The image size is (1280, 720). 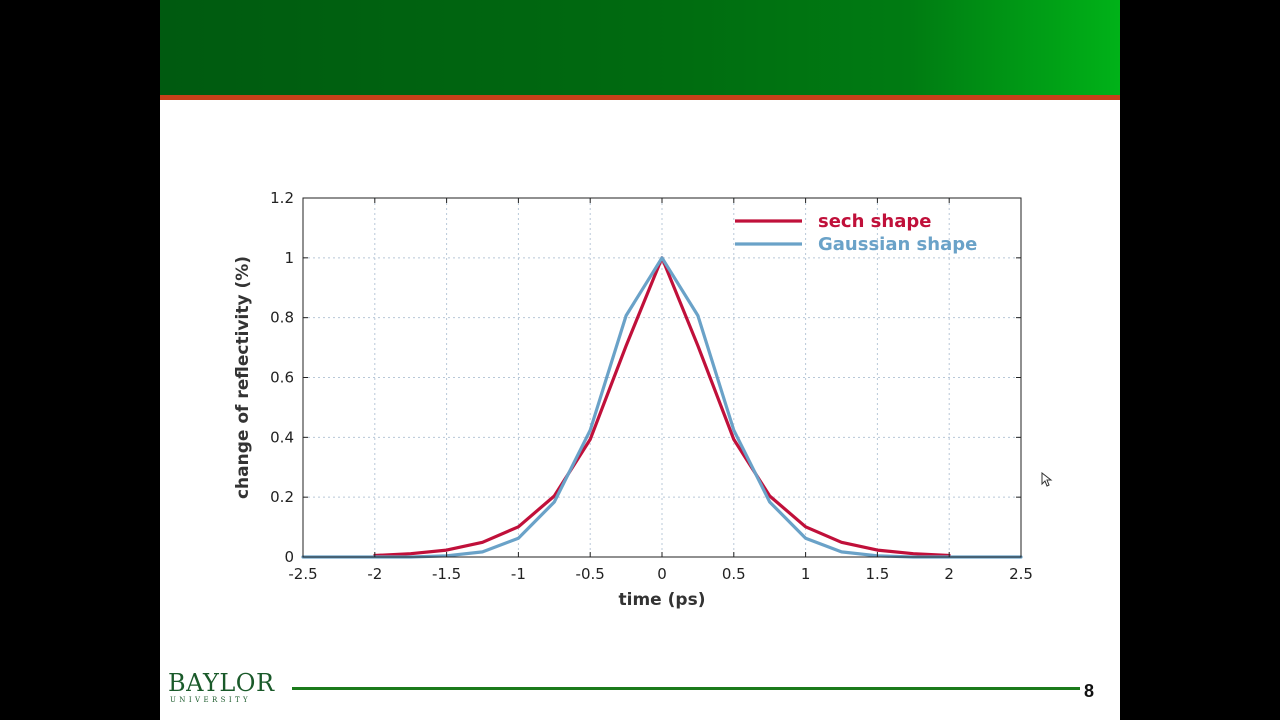 What do you see at coordinates (1021, 574) in the screenshot?
I see `x-tick-label: 2.5` at bounding box center [1021, 574].